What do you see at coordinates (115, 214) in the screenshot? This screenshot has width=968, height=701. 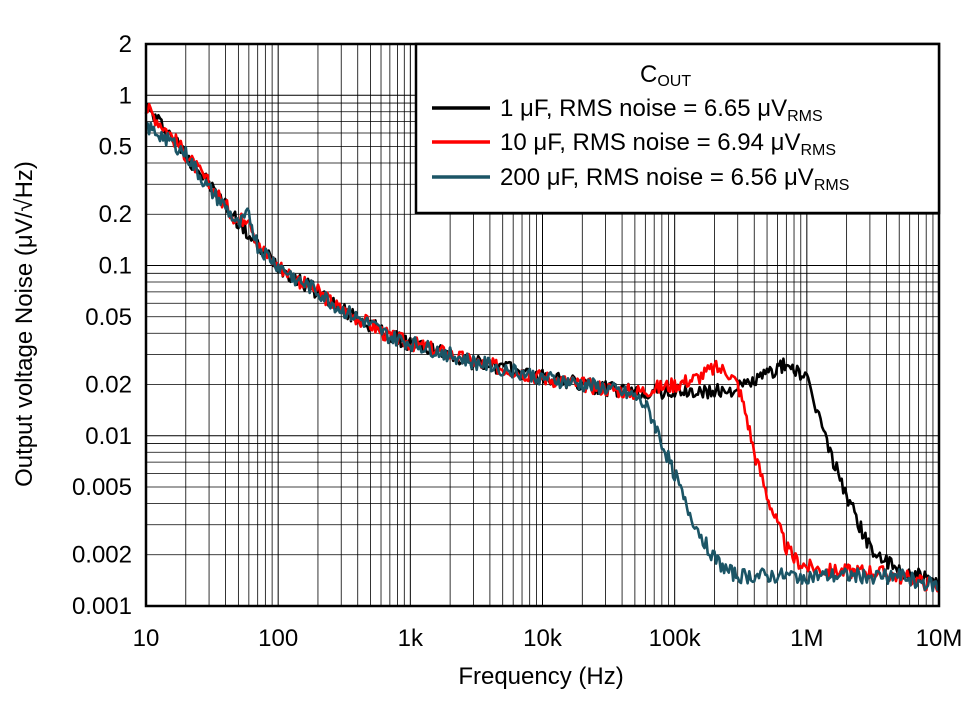 I see `y-tick-label: 0.2` at bounding box center [115, 214].